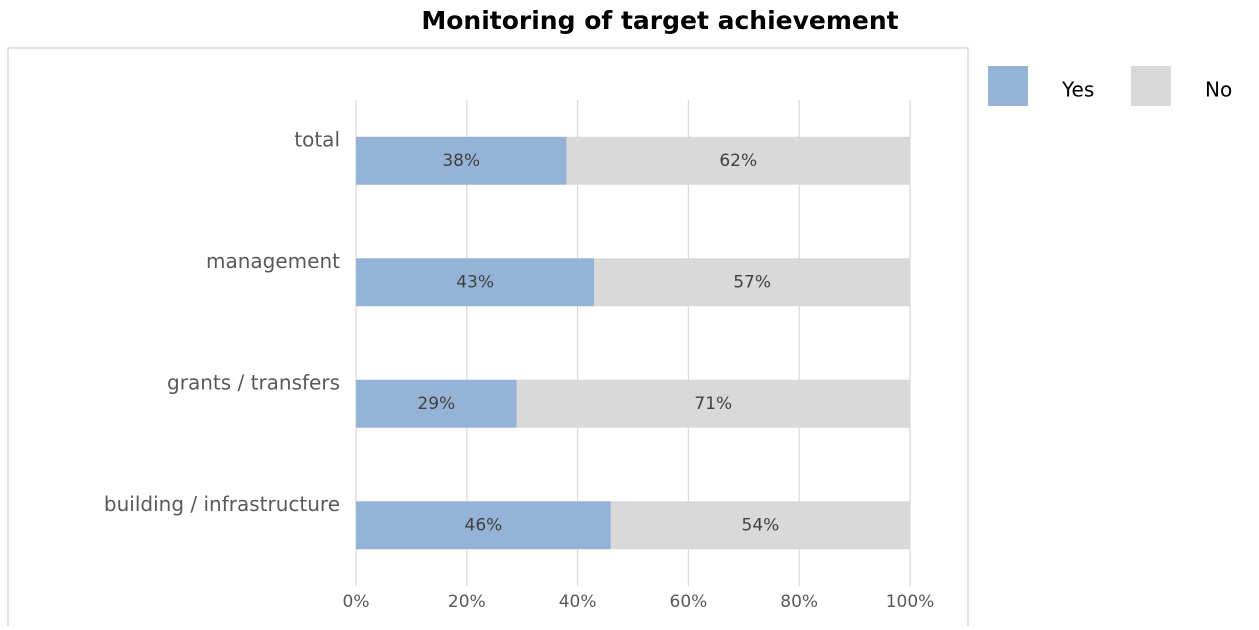  I want to click on data-label: 54%, so click(761, 525).